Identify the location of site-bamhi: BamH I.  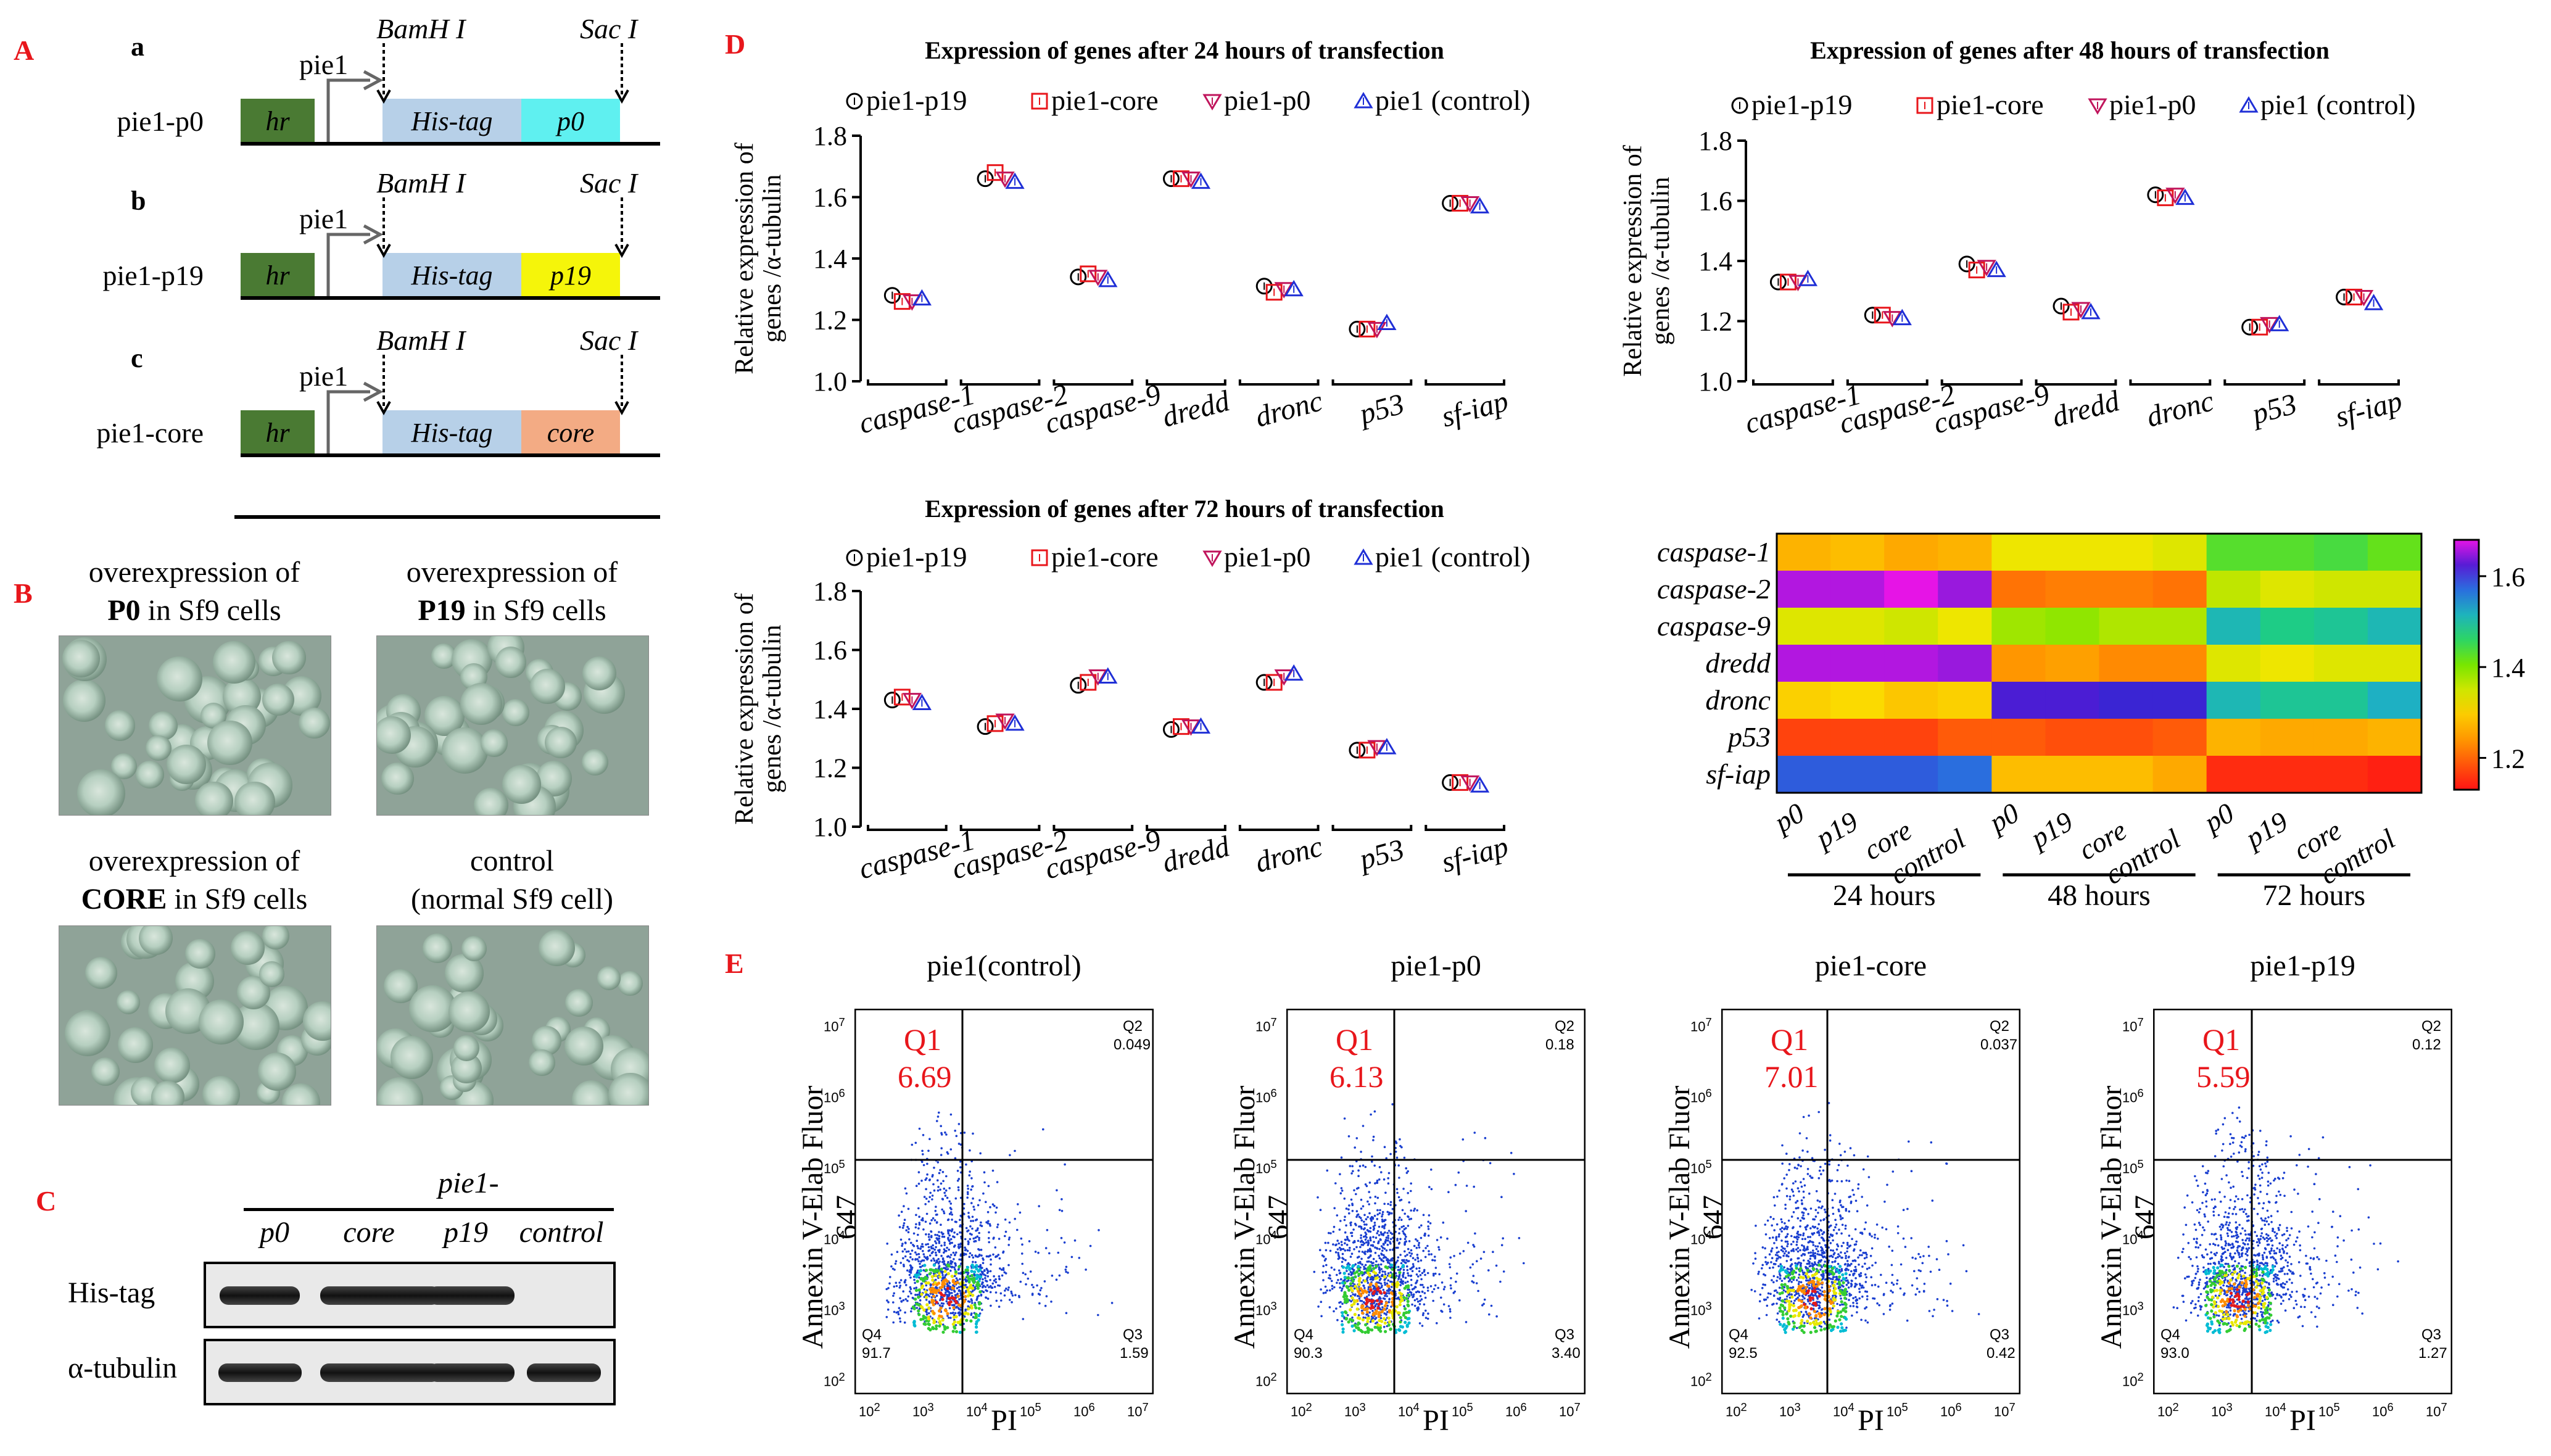
(421, 183).